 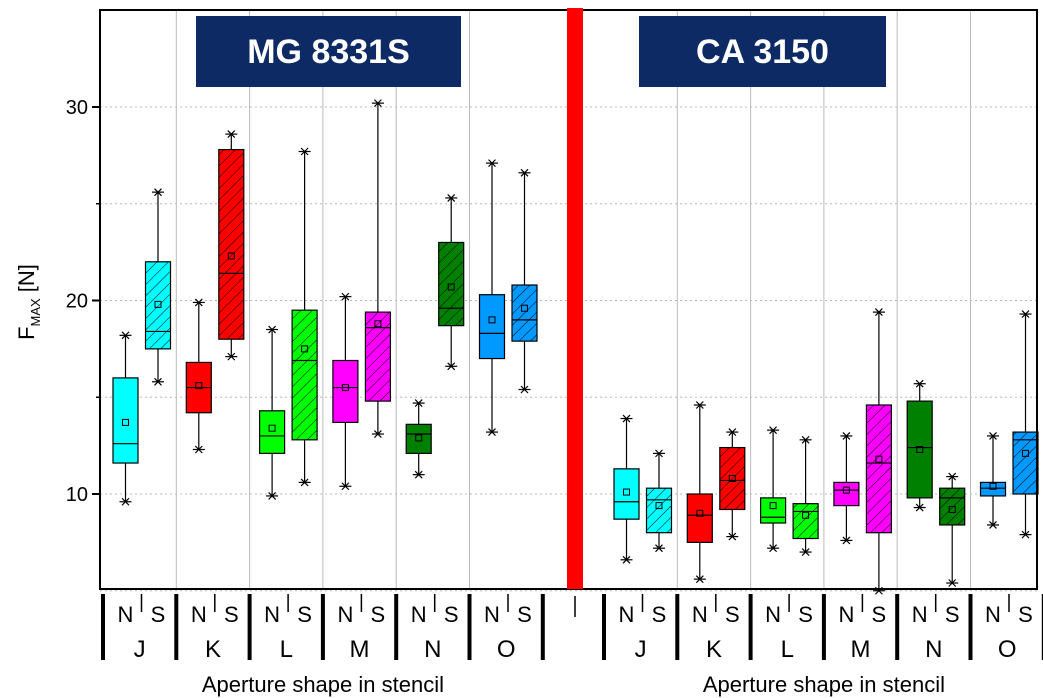 What do you see at coordinates (933, 649) in the screenshot?
I see `group-label: N` at bounding box center [933, 649].